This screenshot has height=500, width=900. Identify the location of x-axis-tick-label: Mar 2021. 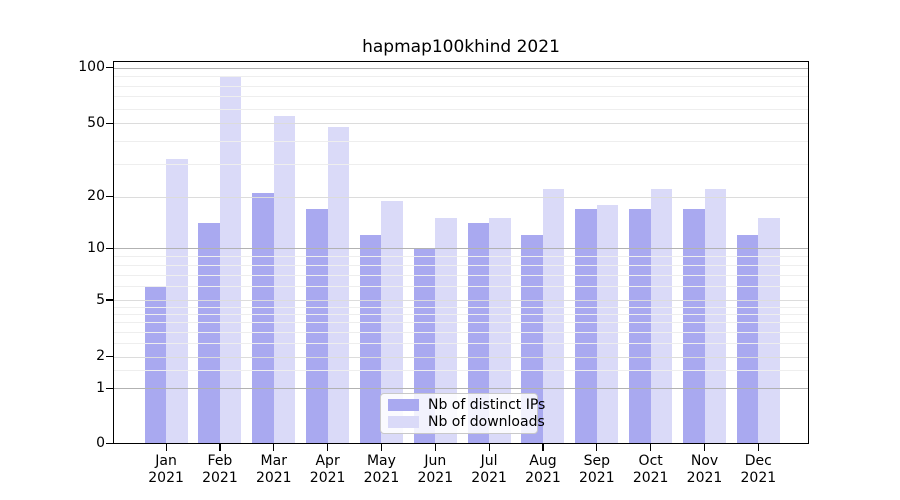
(273, 469).